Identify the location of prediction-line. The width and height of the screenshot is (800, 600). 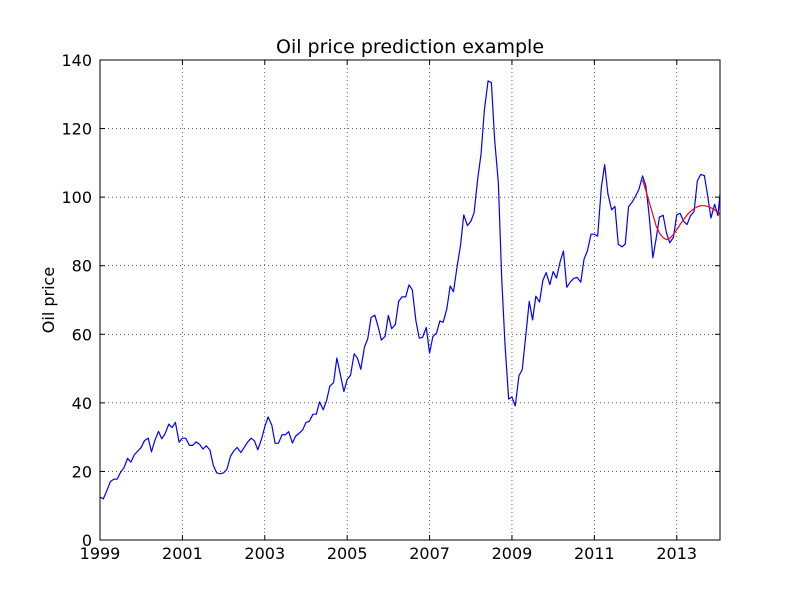
(681, 210).